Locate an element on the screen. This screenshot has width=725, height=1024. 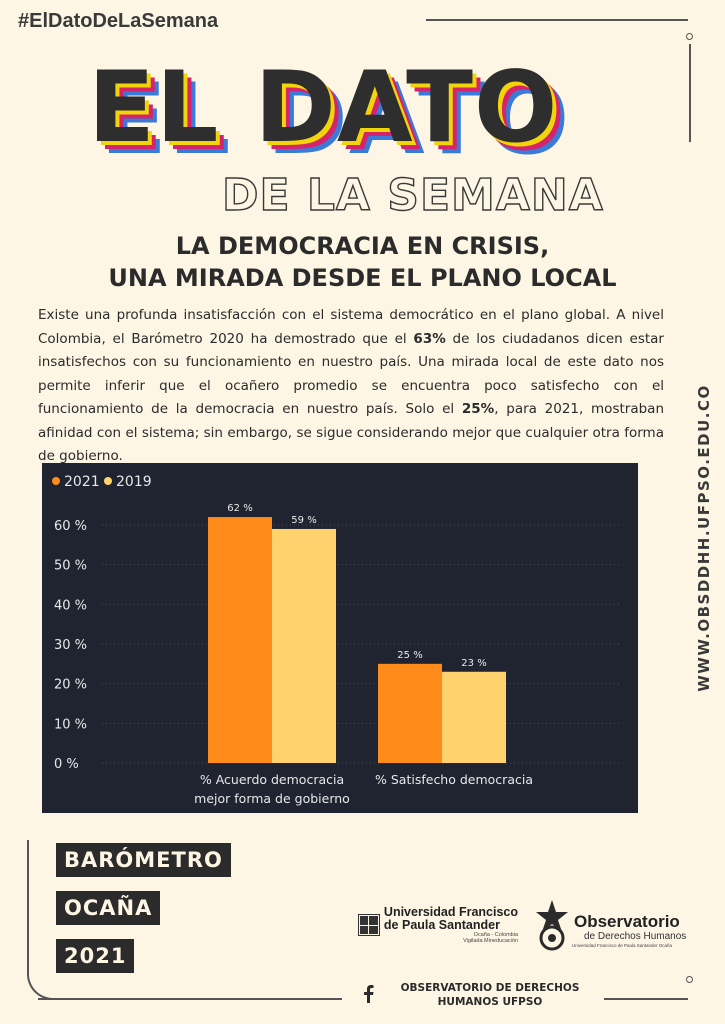
top-divider is located at coordinates (557, 20).